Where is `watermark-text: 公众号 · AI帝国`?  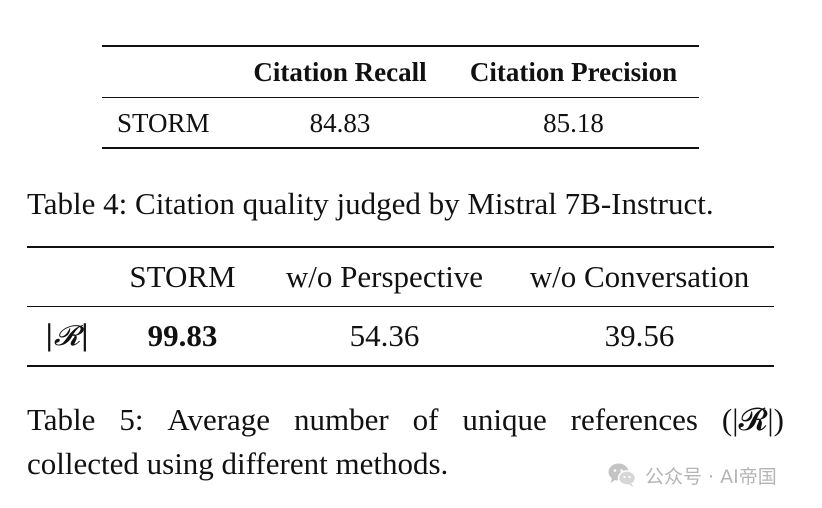
watermark-text: 公众号 · AI帝国 is located at coordinates (711, 476).